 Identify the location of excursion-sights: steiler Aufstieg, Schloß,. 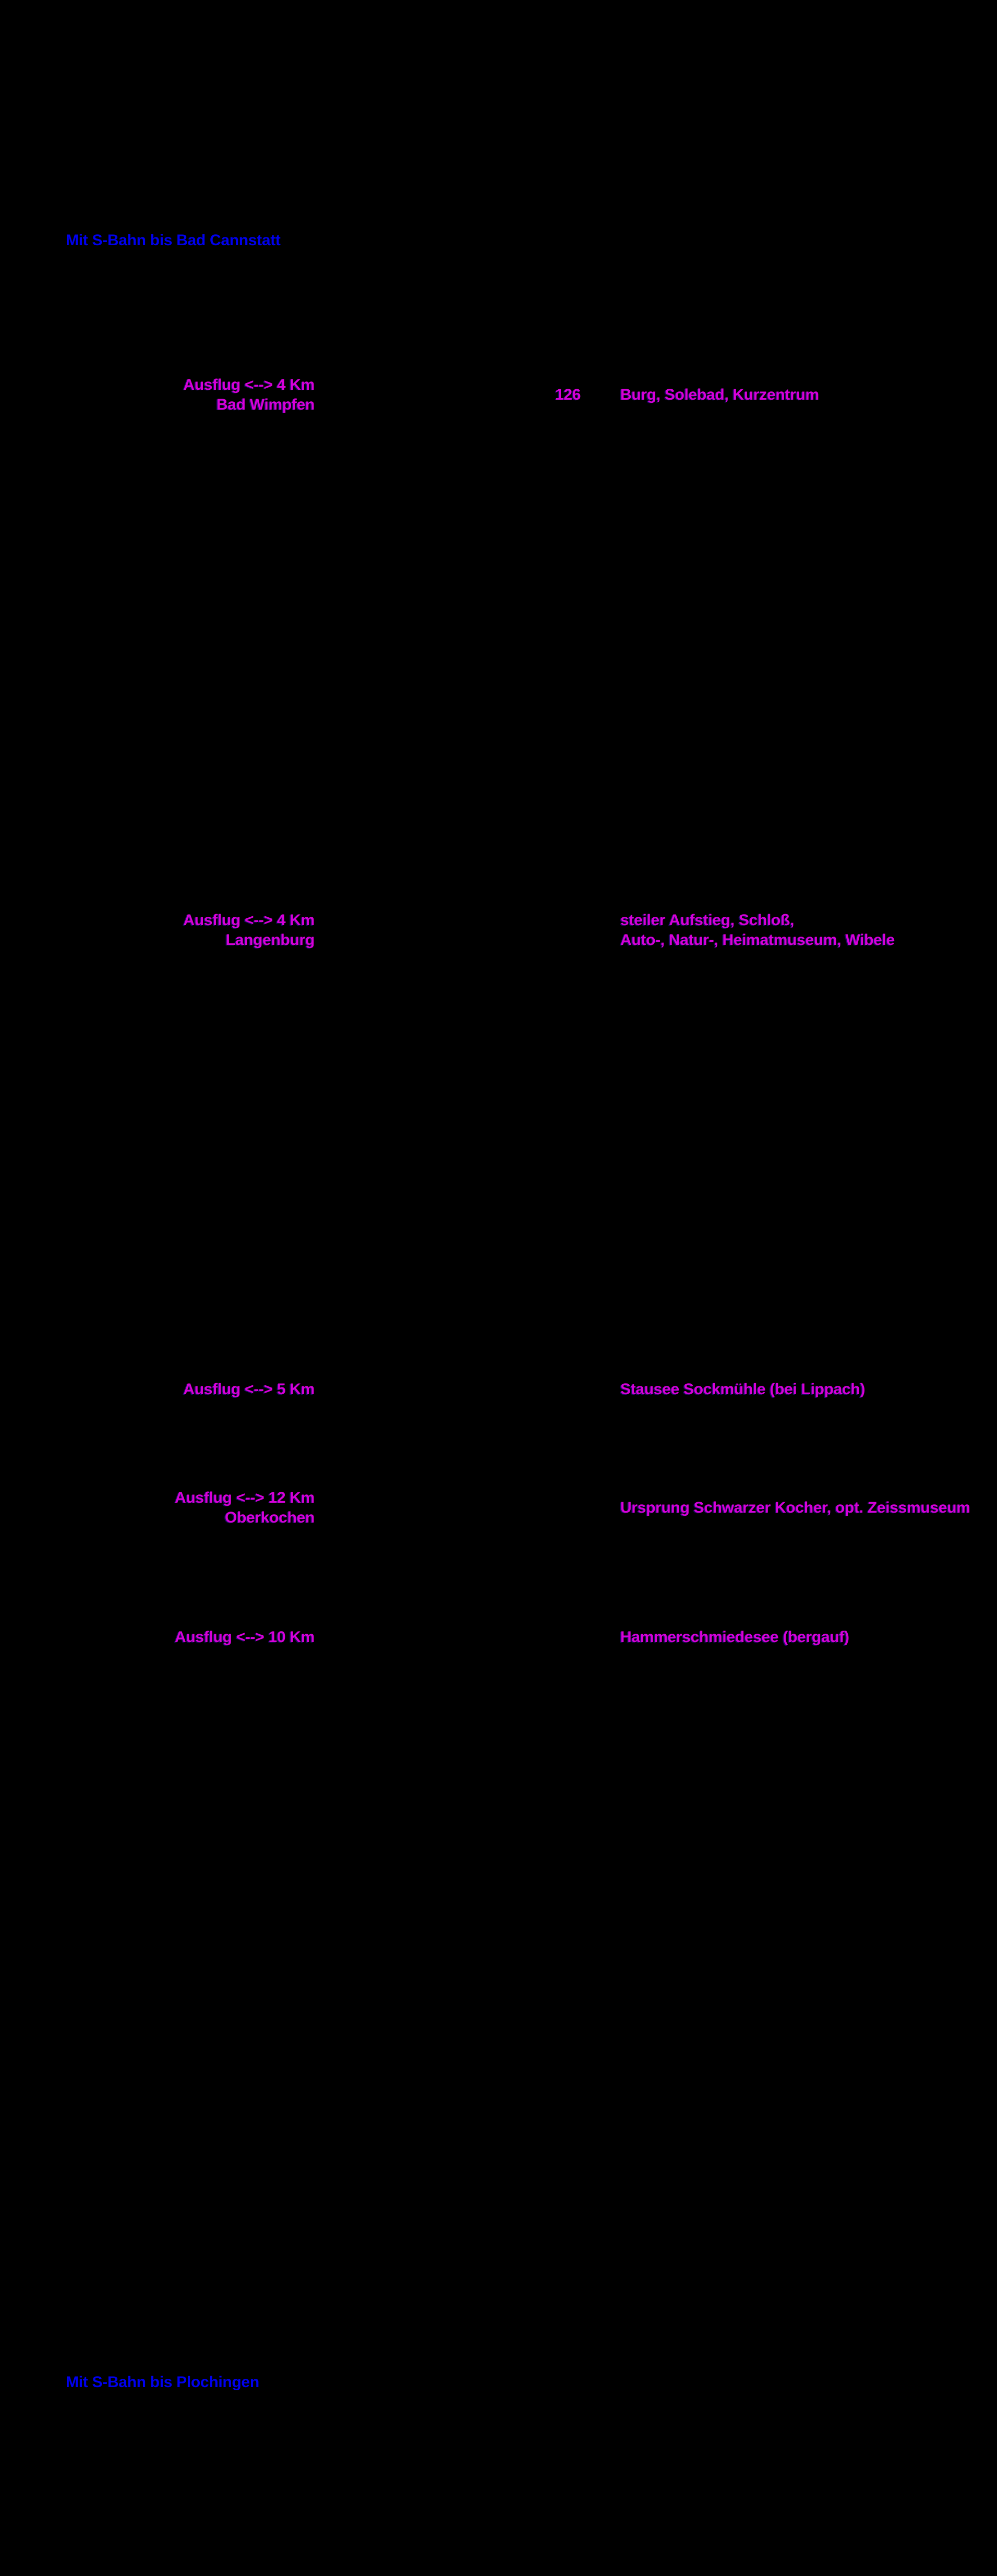
(707, 920).